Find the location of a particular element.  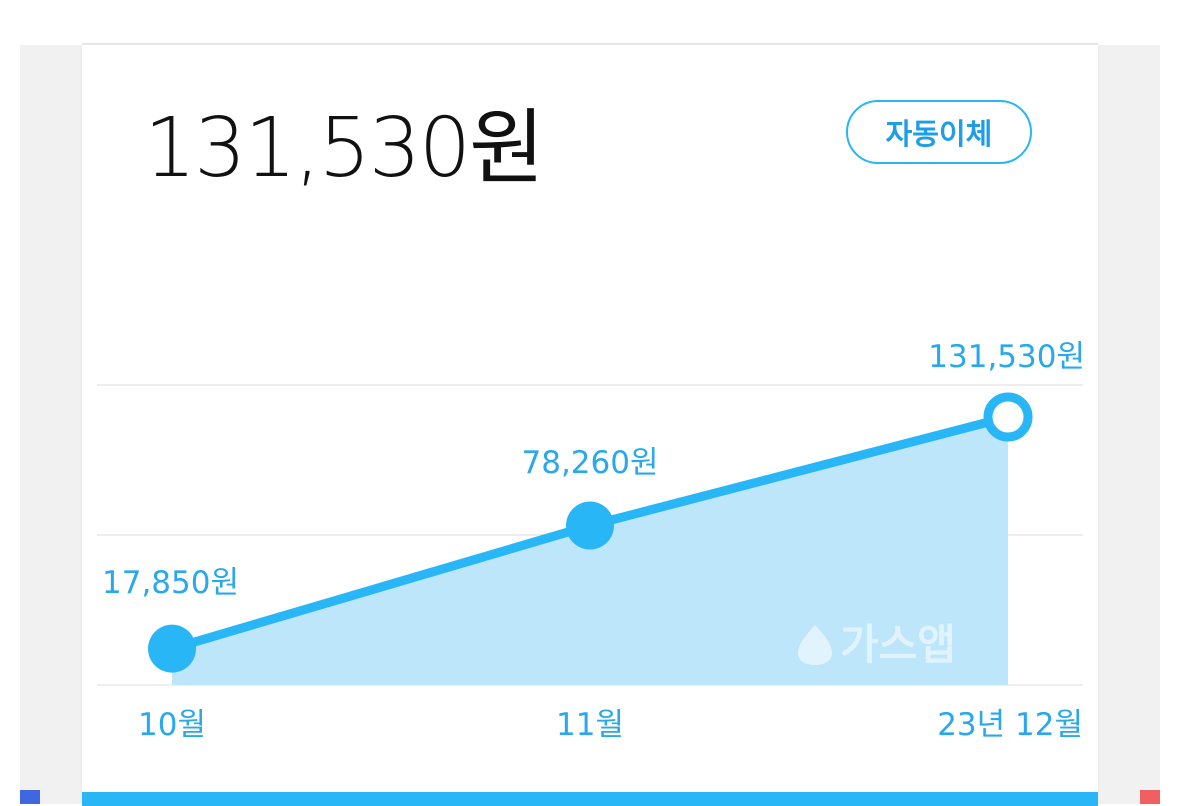

right-side-panel is located at coordinates (1129, 424).